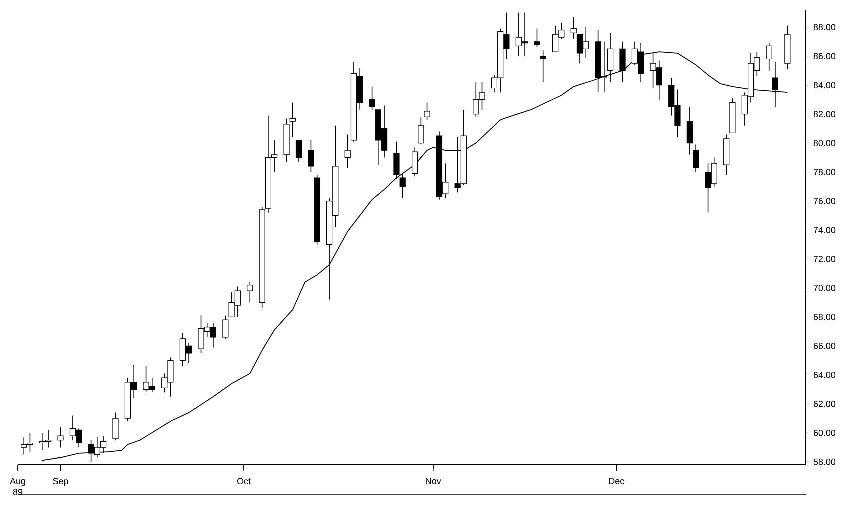 The height and width of the screenshot is (514, 855). What do you see at coordinates (825, 404) in the screenshot?
I see `y-tick-label: 62.00` at bounding box center [825, 404].